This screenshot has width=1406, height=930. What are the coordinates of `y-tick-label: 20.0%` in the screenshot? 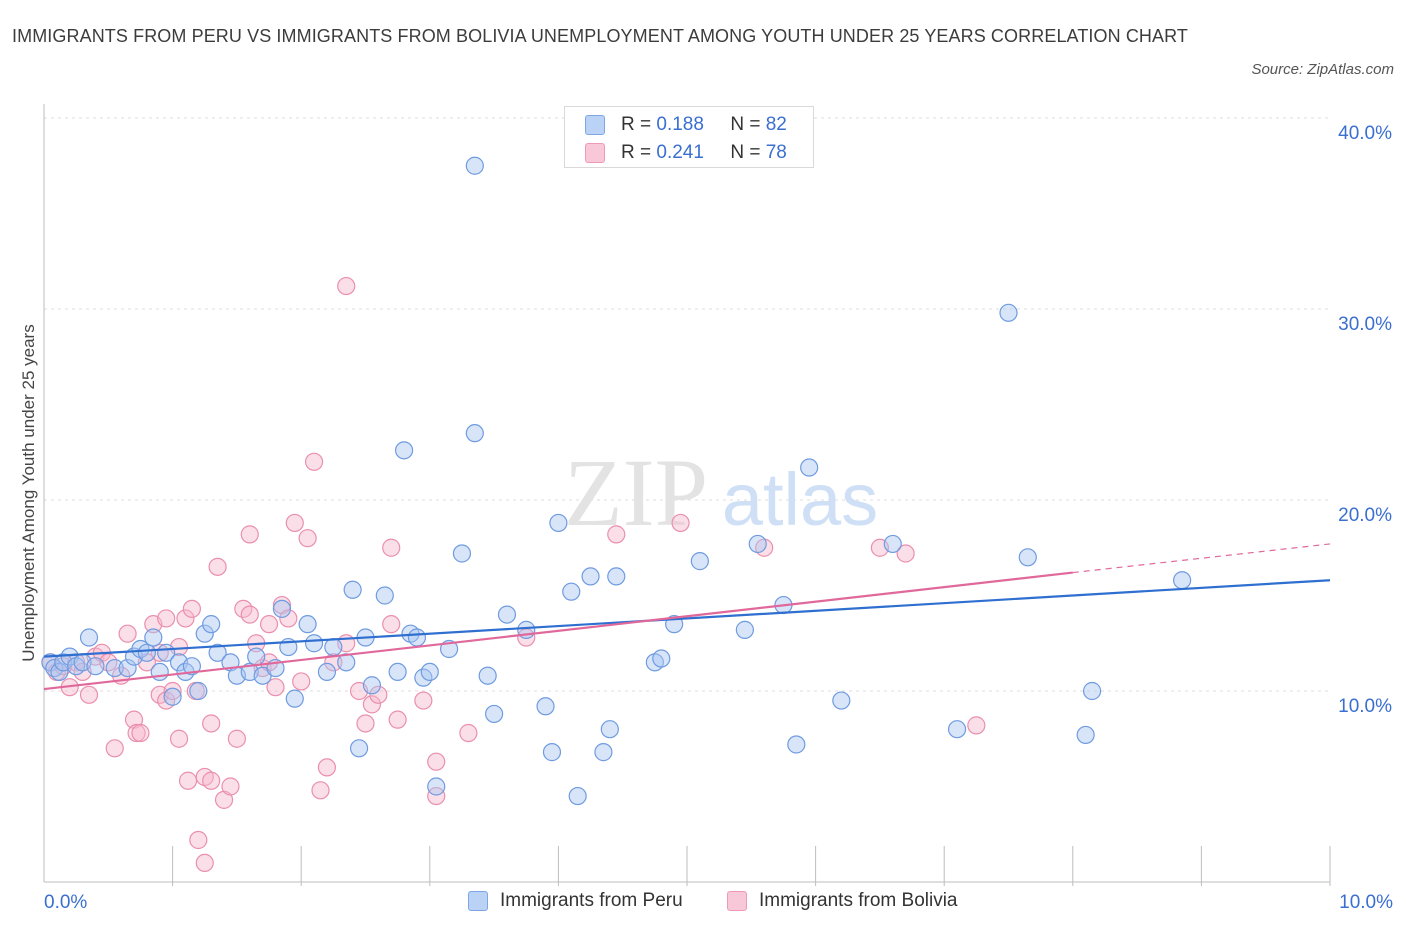 It's located at (1365, 515).